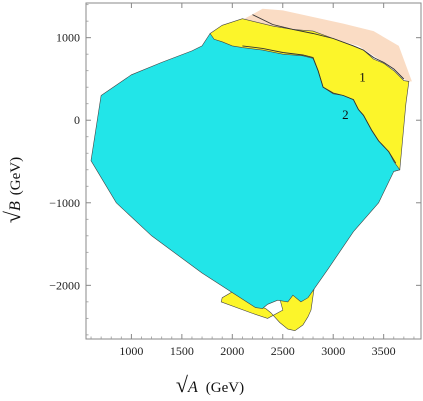 This screenshot has width=423, height=401. What do you see at coordinates (333, 351) in the screenshot?
I see `x-tick-label: 3000` at bounding box center [333, 351].